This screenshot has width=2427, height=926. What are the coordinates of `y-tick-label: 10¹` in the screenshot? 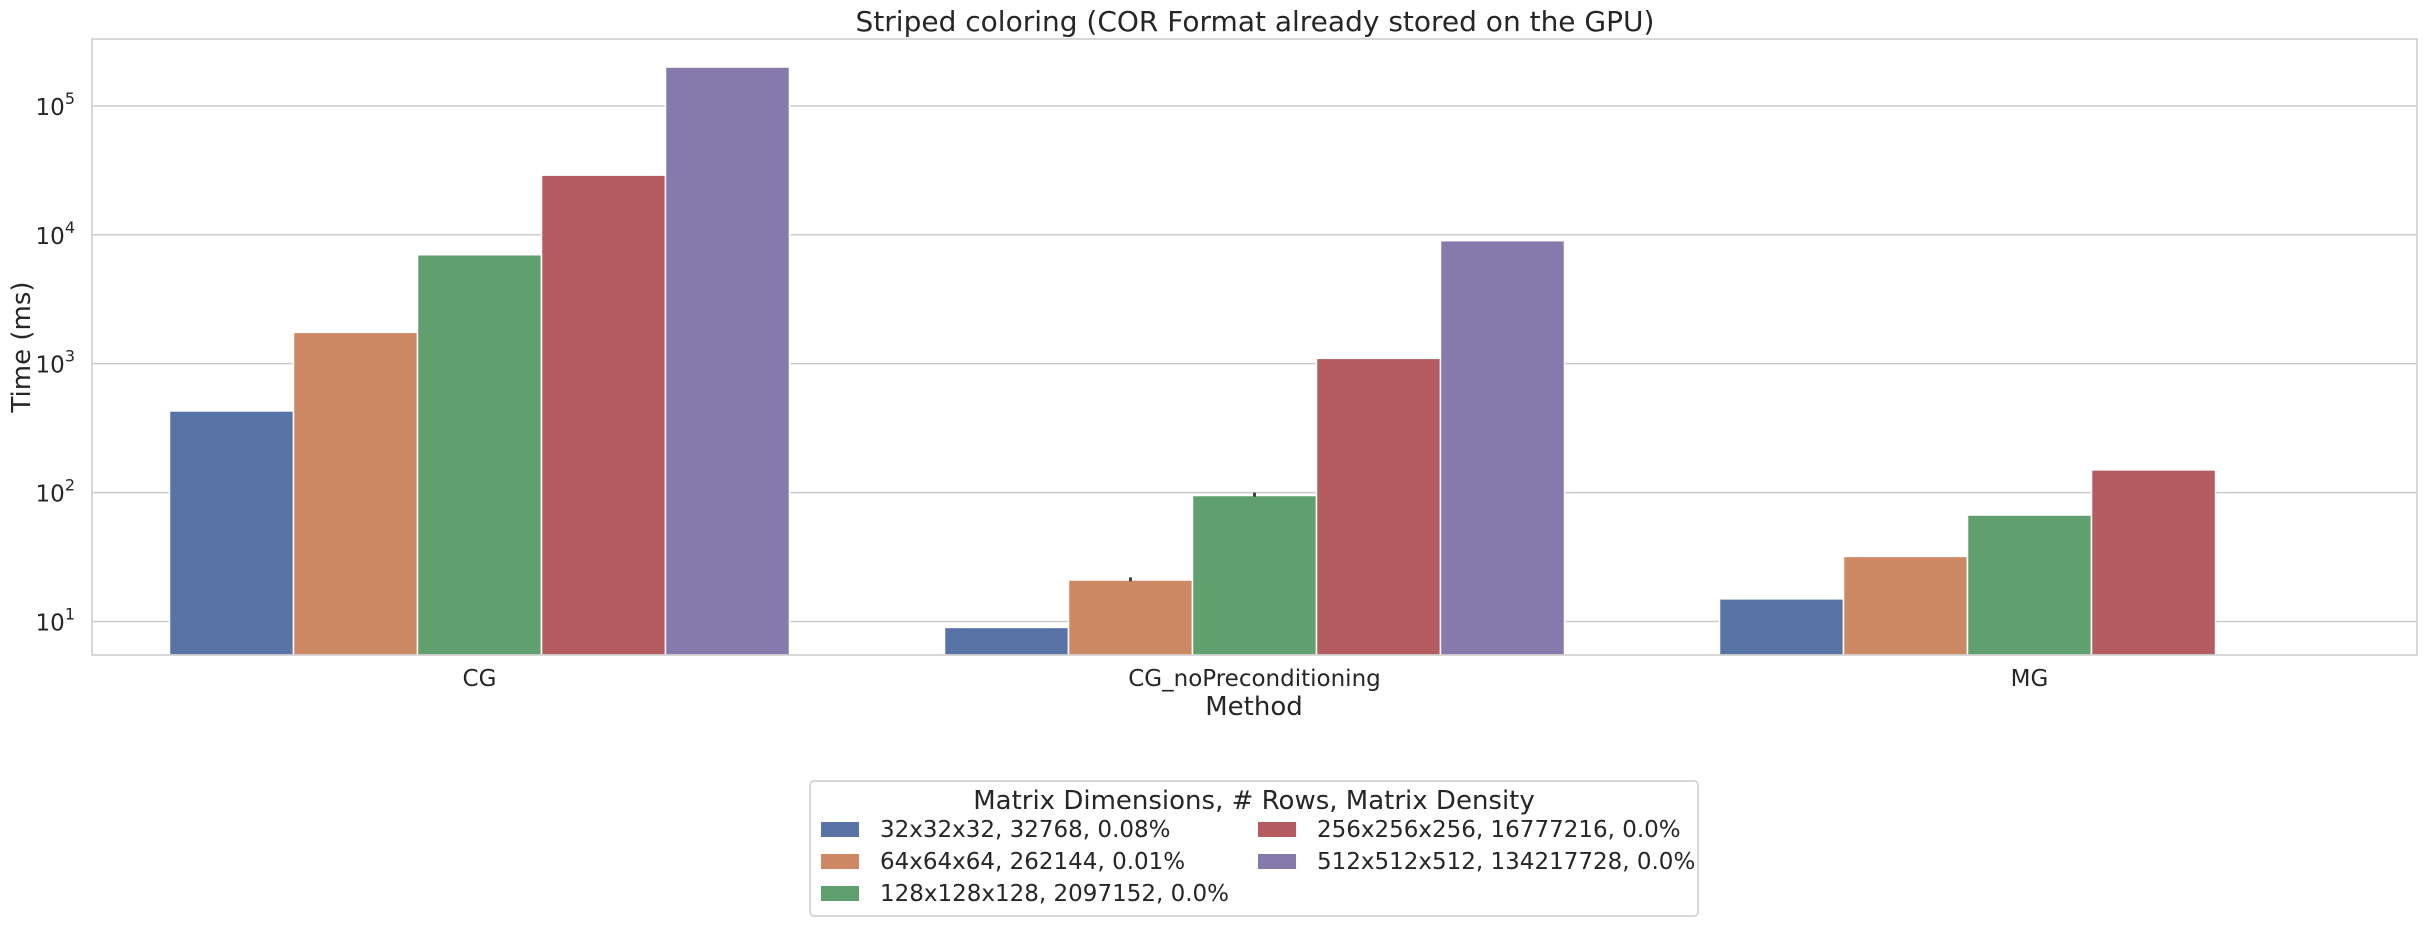 It's located at (55, 621).